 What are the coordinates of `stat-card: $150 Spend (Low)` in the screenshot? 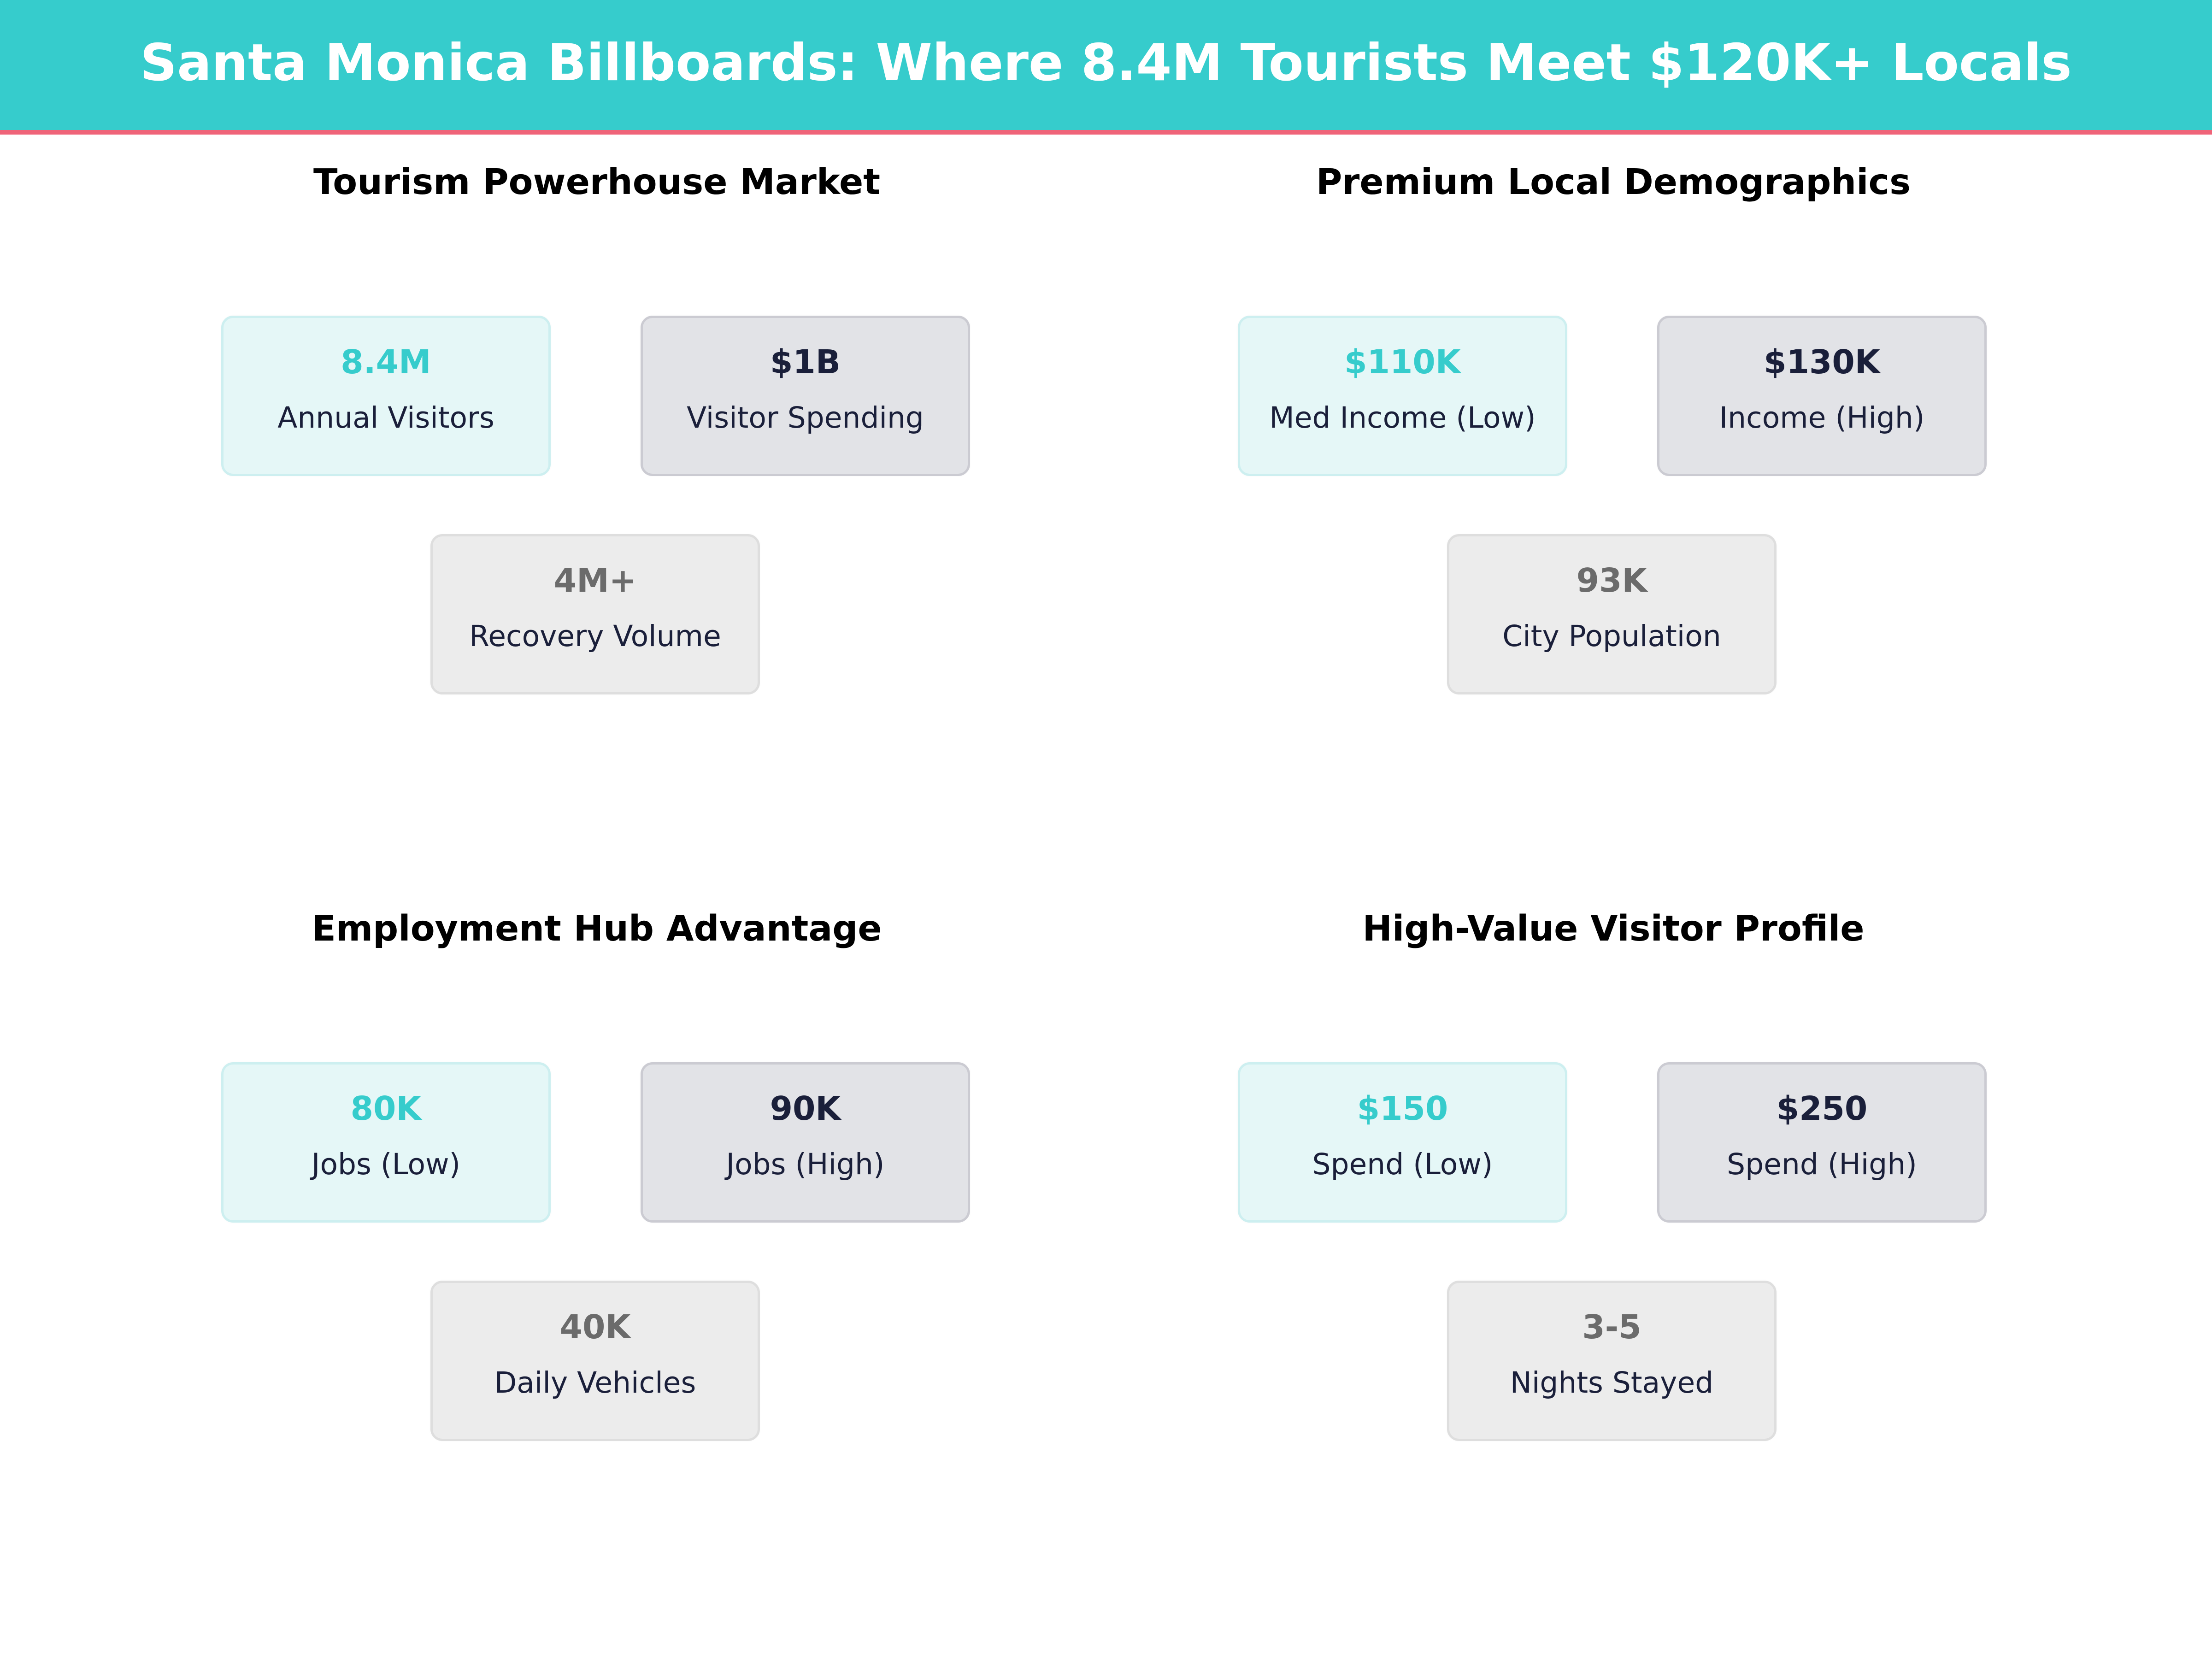 It's located at (1402, 1142).